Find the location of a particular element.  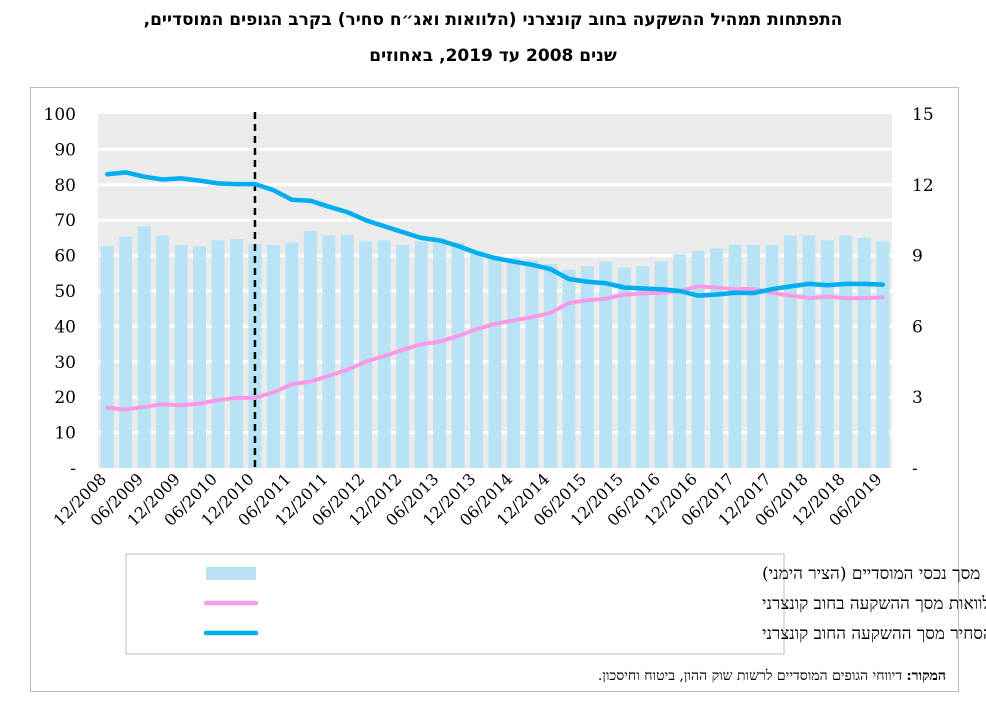

y-right-tick-label: 3 is located at coordinates (917, 398).